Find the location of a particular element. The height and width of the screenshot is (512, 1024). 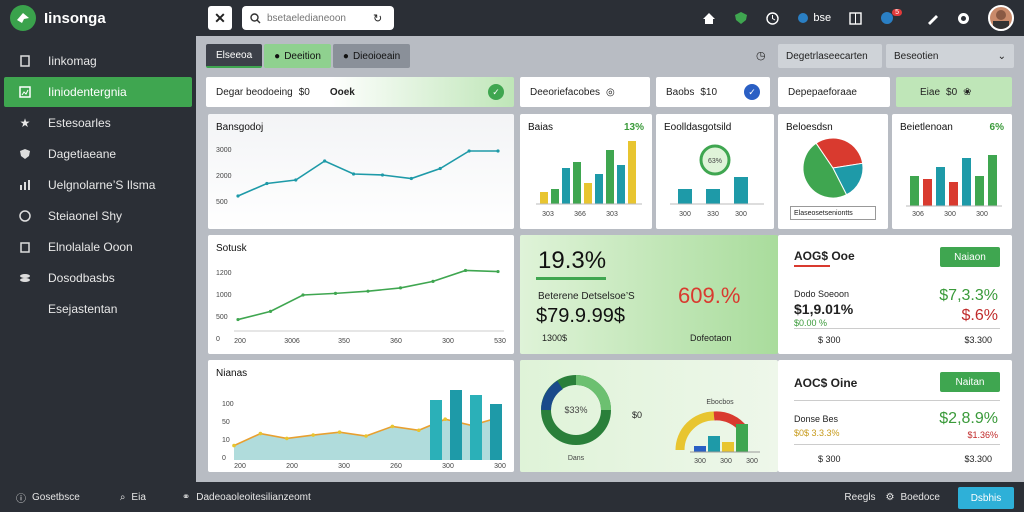

gear-icon: ⚙ is located at coordinates (890, 497).